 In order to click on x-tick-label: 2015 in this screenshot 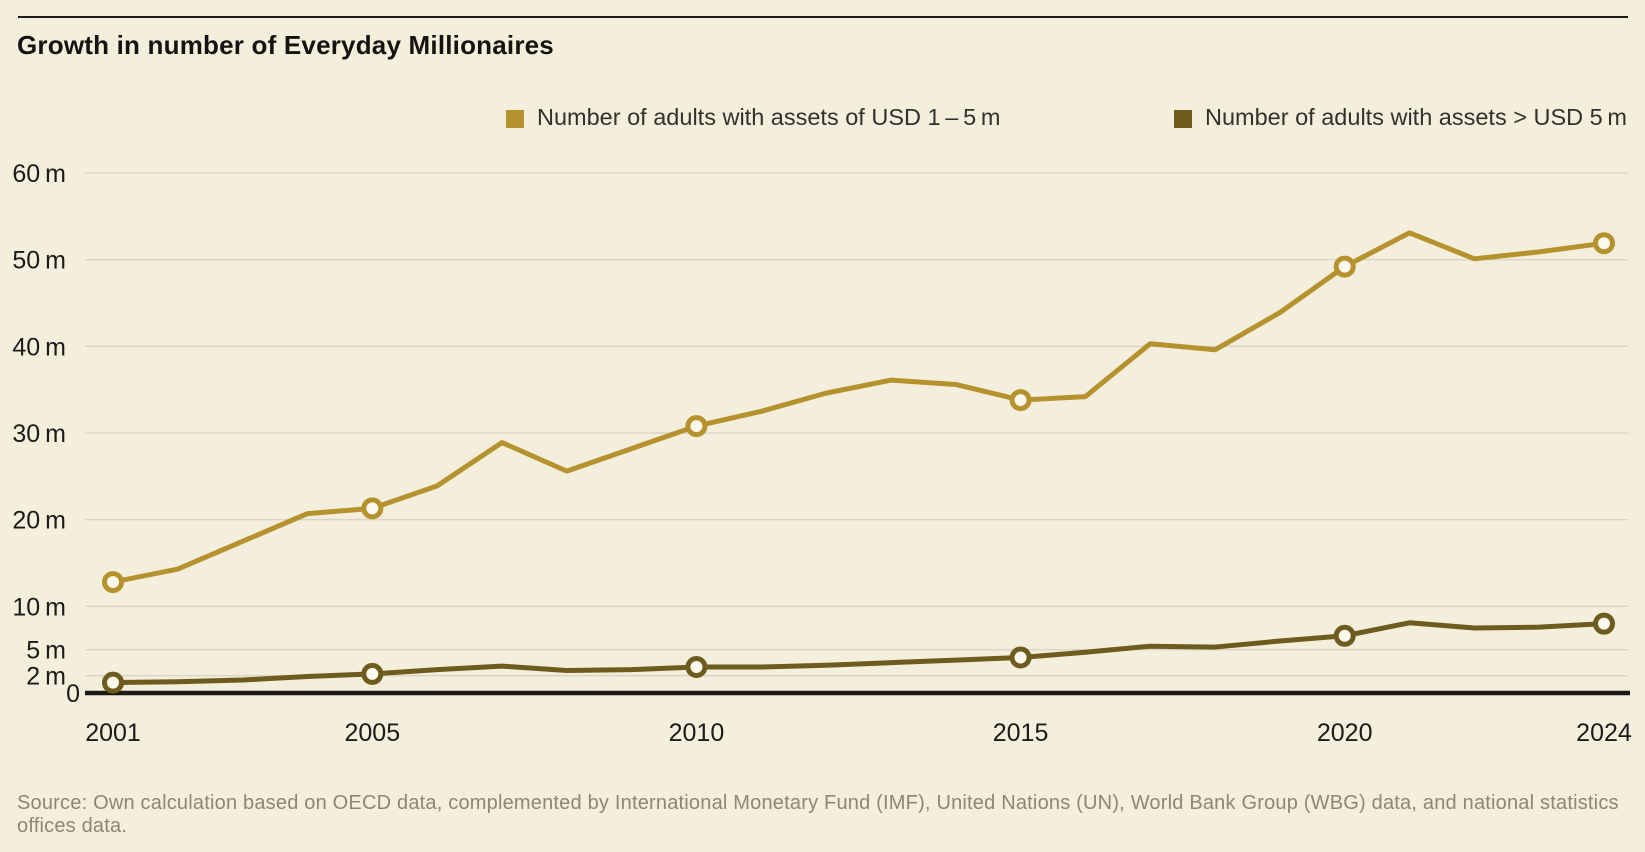, I will do `click(1021, 733)`.